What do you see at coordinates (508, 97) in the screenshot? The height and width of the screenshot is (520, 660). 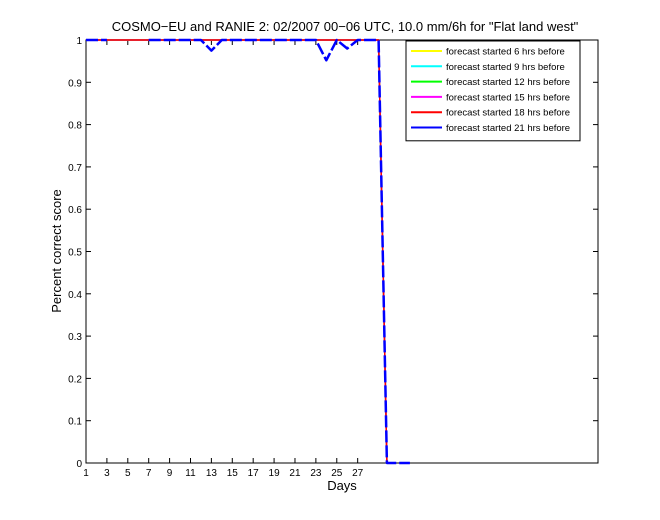 I see `legend-label: forecast started 15 hrs before` at bounding box center [508, 97].